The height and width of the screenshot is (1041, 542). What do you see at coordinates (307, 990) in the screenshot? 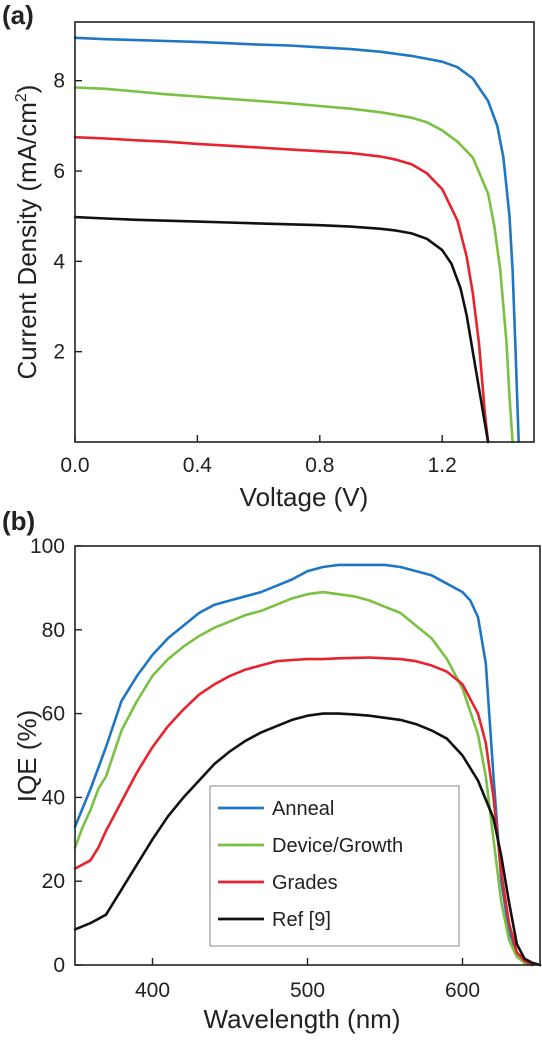
I see `panel-b-x-tick-label: 500` at bounding box center [307, 990].